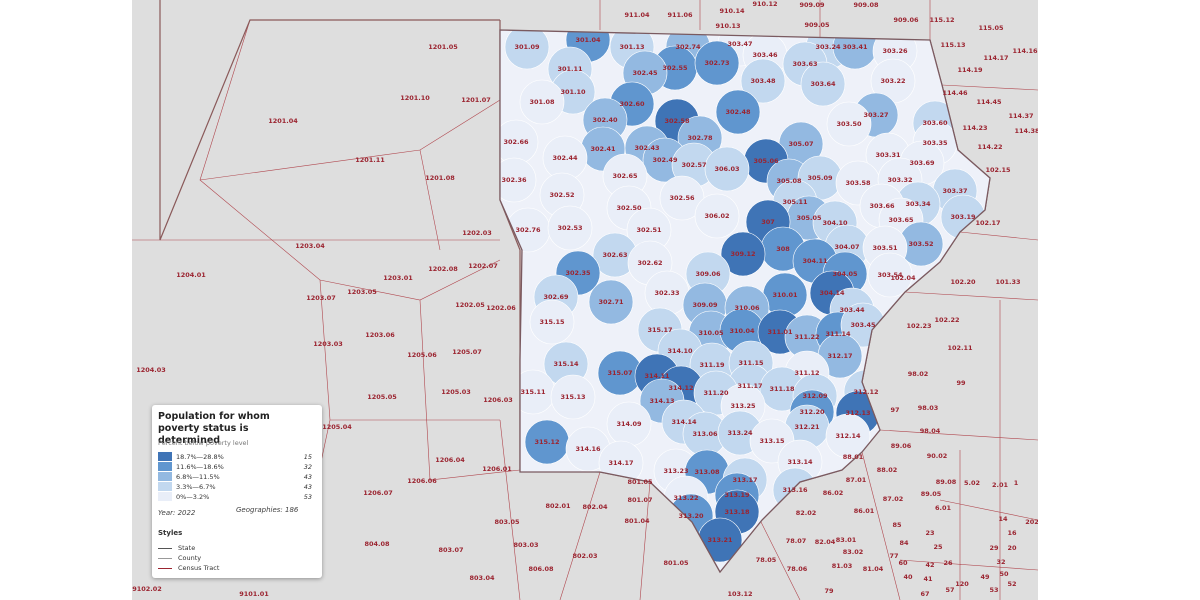 The image size is (1200, 600). I want to click on tract-label: 311.01, so click(780, 332).